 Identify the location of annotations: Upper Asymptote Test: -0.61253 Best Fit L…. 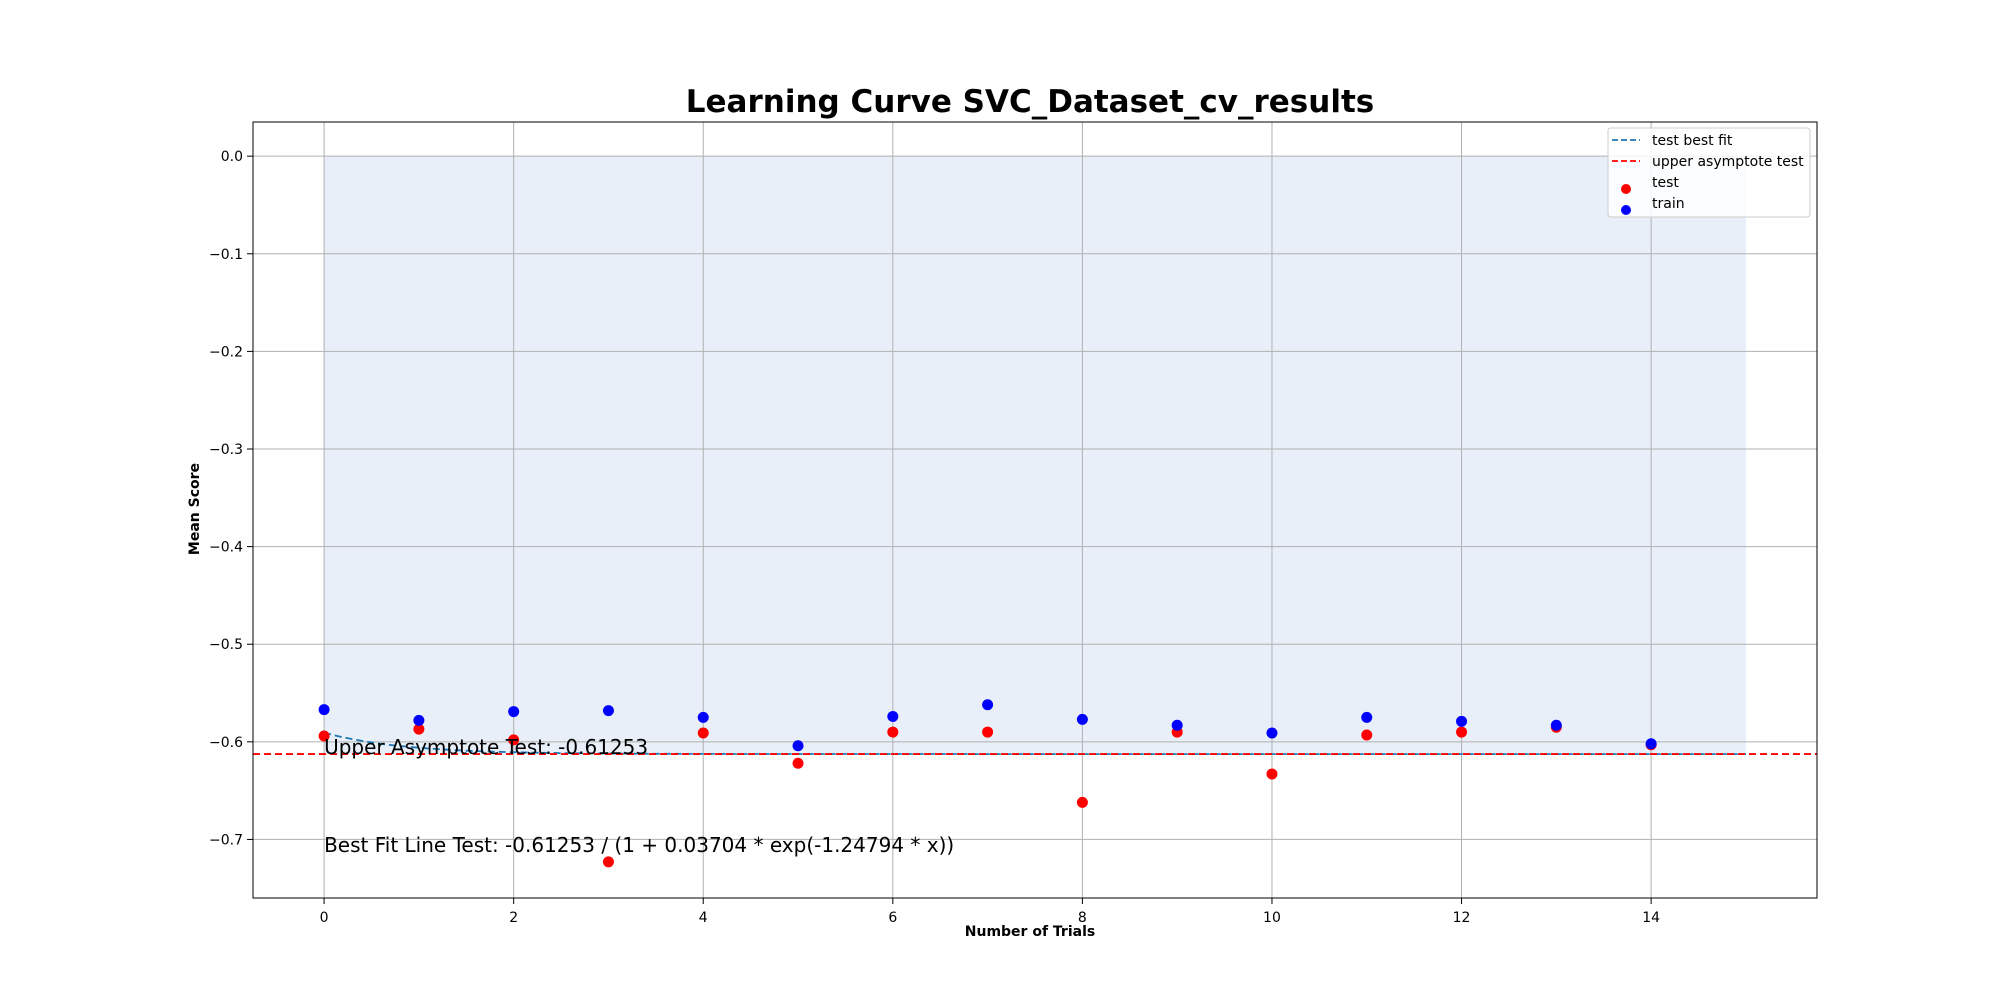
(639, 796).